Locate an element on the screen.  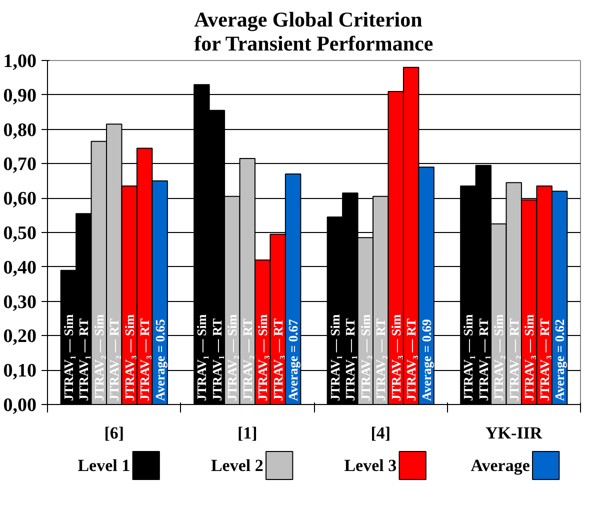
y-tick-label: 0,90 is located at coordinates (19, 95).